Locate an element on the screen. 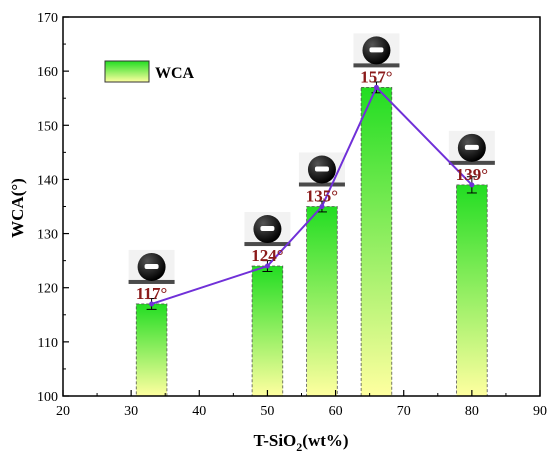 This screenshot has width=550, height=460. x-tick-label: 40 is located at coordinates (199, 411).